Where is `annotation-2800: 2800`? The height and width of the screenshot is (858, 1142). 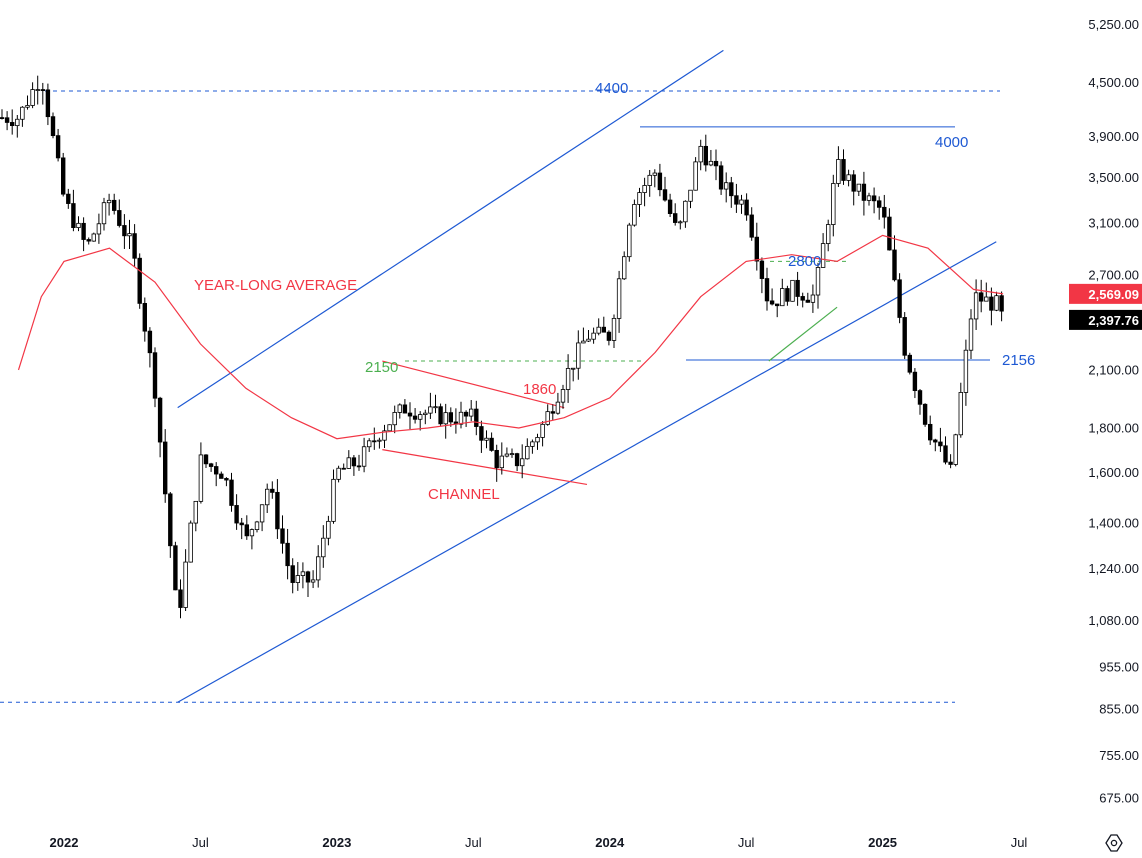 annotation-2800: 2800 is located at coordinates (804, 261).